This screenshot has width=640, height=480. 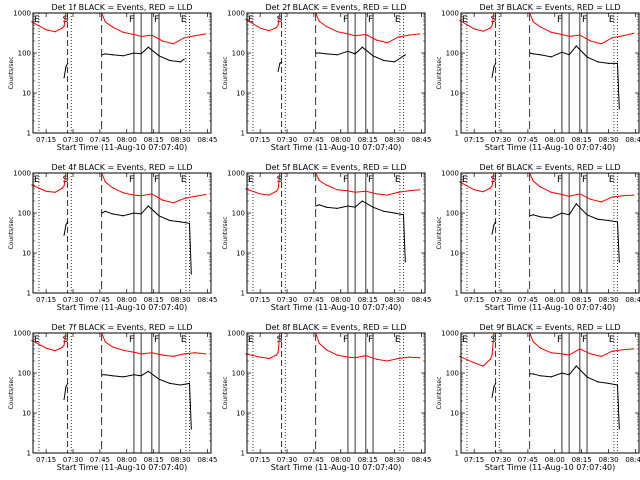 What do you see at coordinates (121, 7) in the screenshot?
I see `panel-title: Det 1f BLACK = Events, RED = LLD` at bounding box center [121, 7].